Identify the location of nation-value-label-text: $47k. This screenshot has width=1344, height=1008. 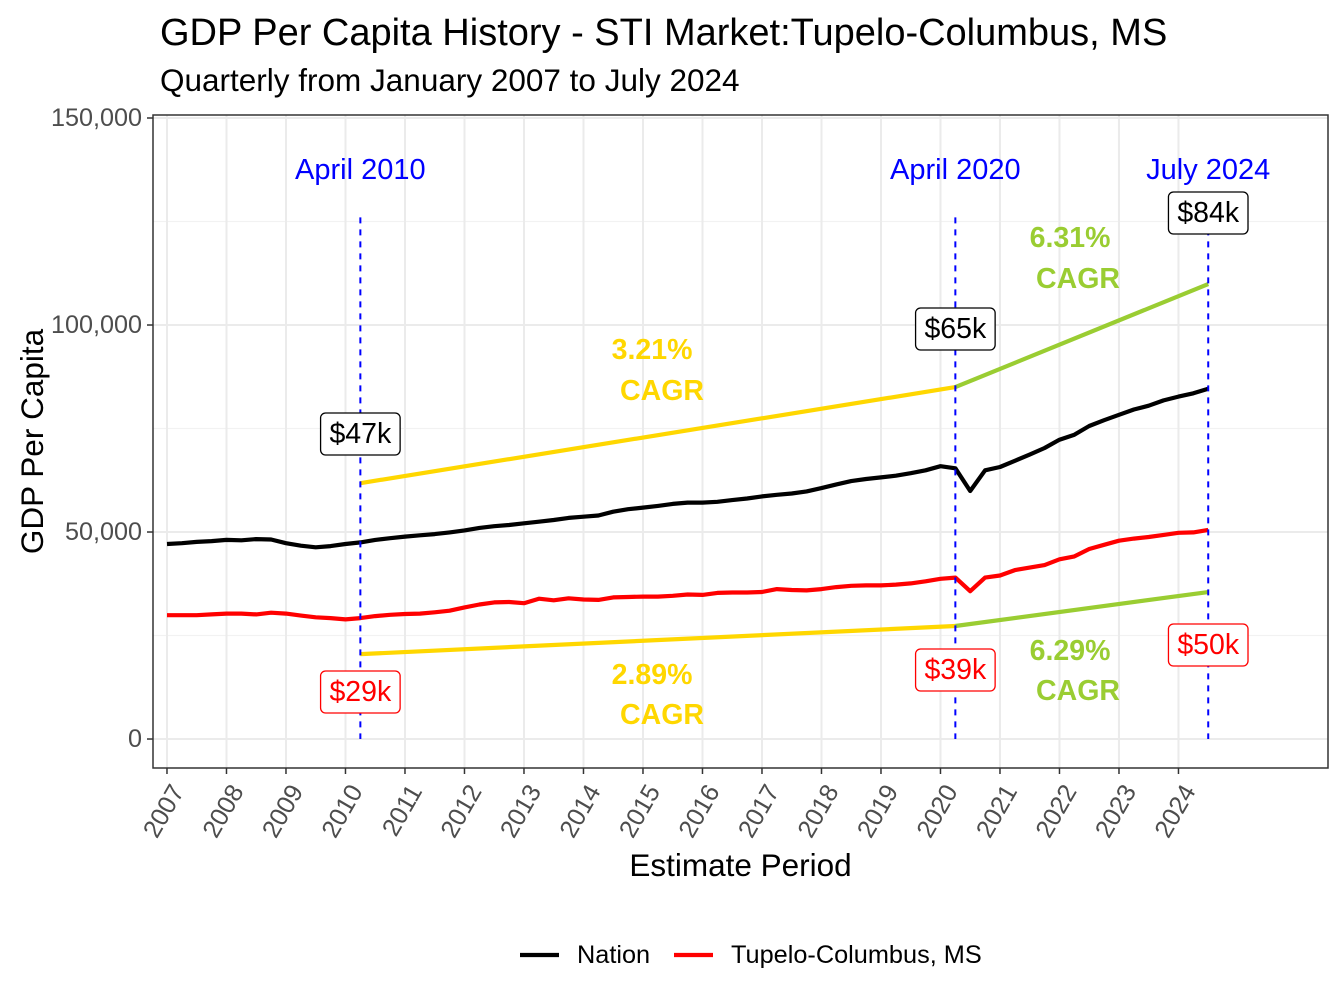
(360, 434).